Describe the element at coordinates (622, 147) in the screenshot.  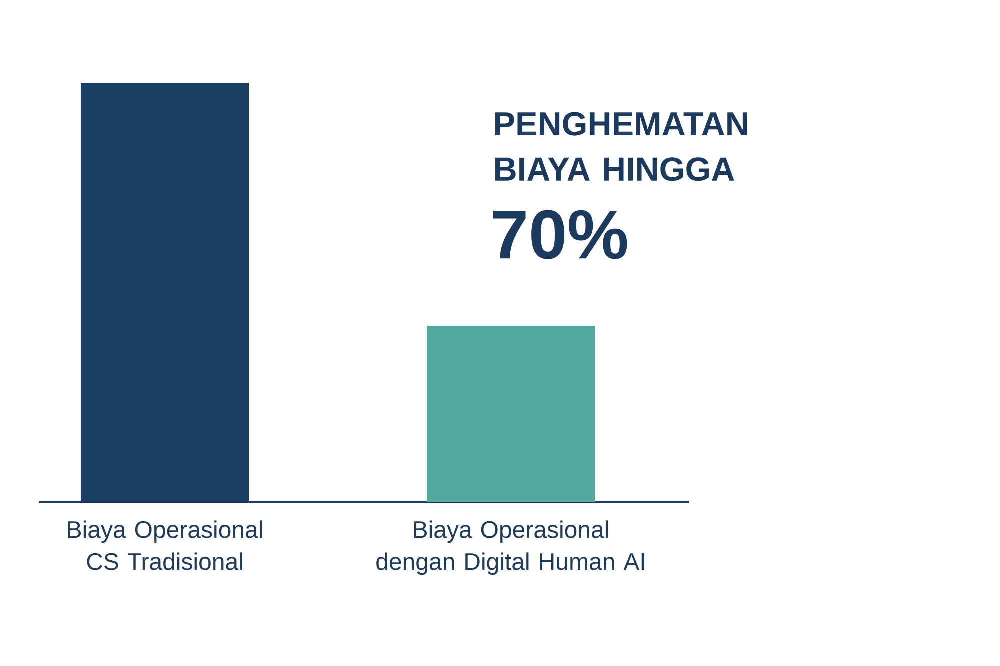
I see `annotation: PENGHEMATAN BIAYA HINGGA` at that location.